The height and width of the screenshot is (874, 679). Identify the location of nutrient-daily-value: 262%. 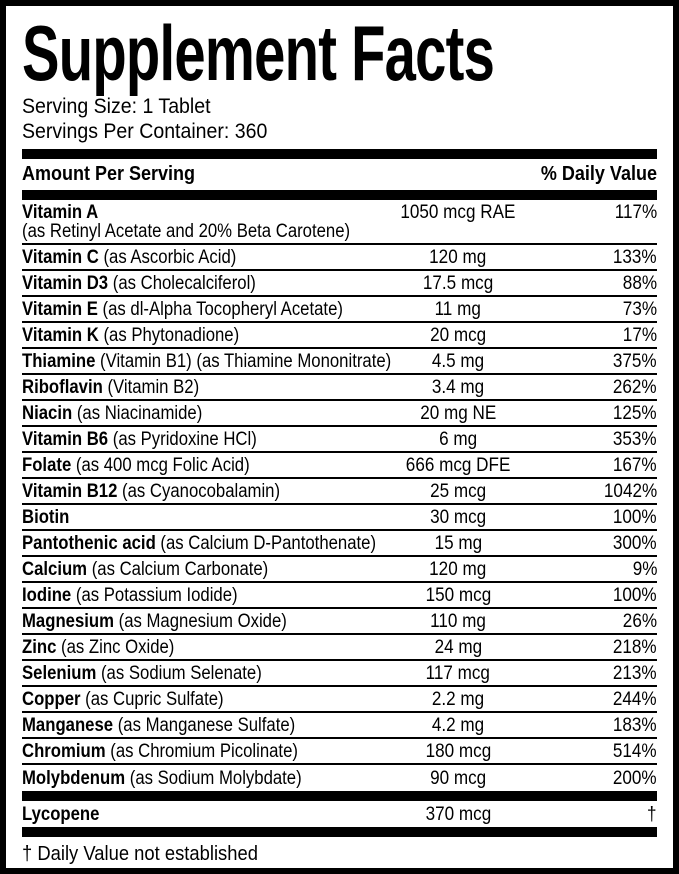
(635, 387).